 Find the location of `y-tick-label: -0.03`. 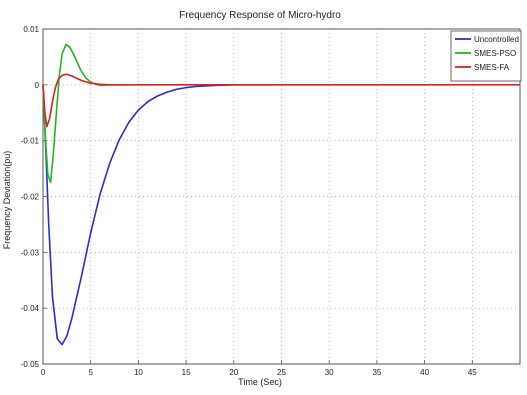

y-tick-label: -0.03 is located at coordinates (30, 252).